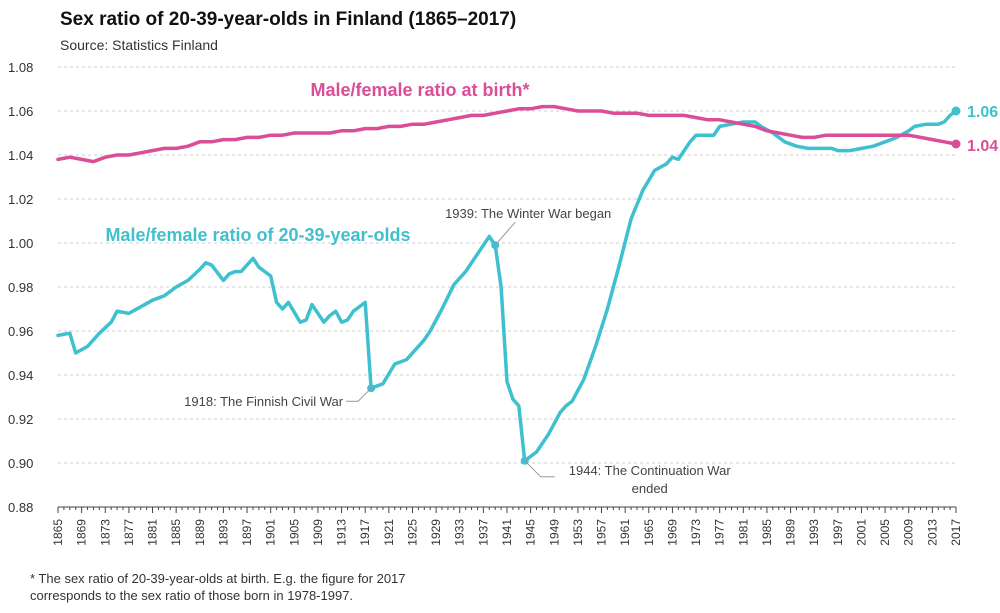 Image resolution: width=1000 pixels, height=613 pixels. I want to click on x-tick-label: 1973, so click(696, 532).